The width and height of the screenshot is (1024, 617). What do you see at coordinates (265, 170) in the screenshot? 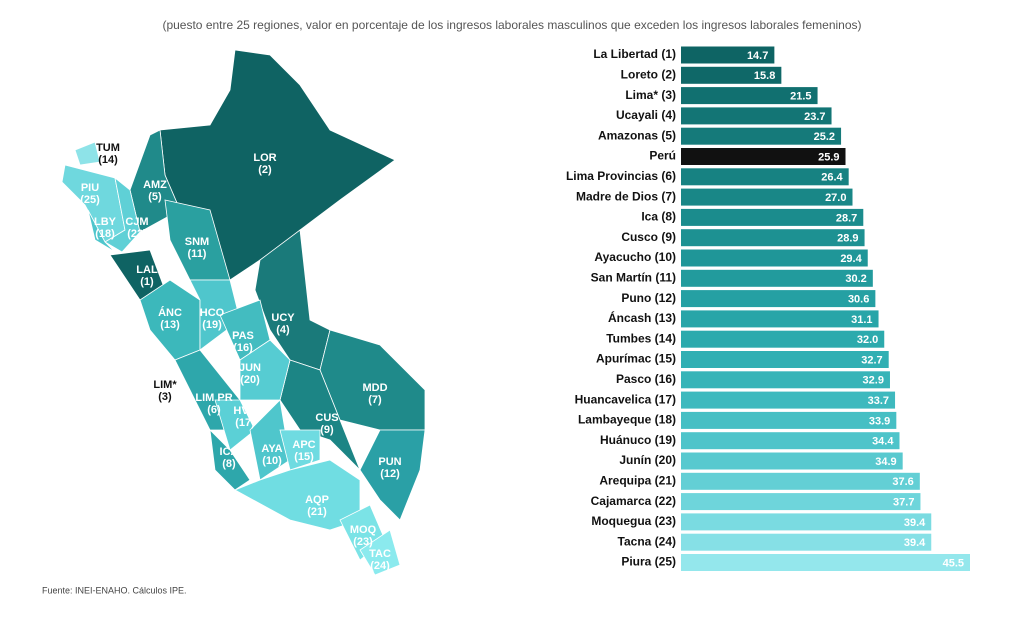
I see `region-rank: (2)` at bounding box center [265, 170].